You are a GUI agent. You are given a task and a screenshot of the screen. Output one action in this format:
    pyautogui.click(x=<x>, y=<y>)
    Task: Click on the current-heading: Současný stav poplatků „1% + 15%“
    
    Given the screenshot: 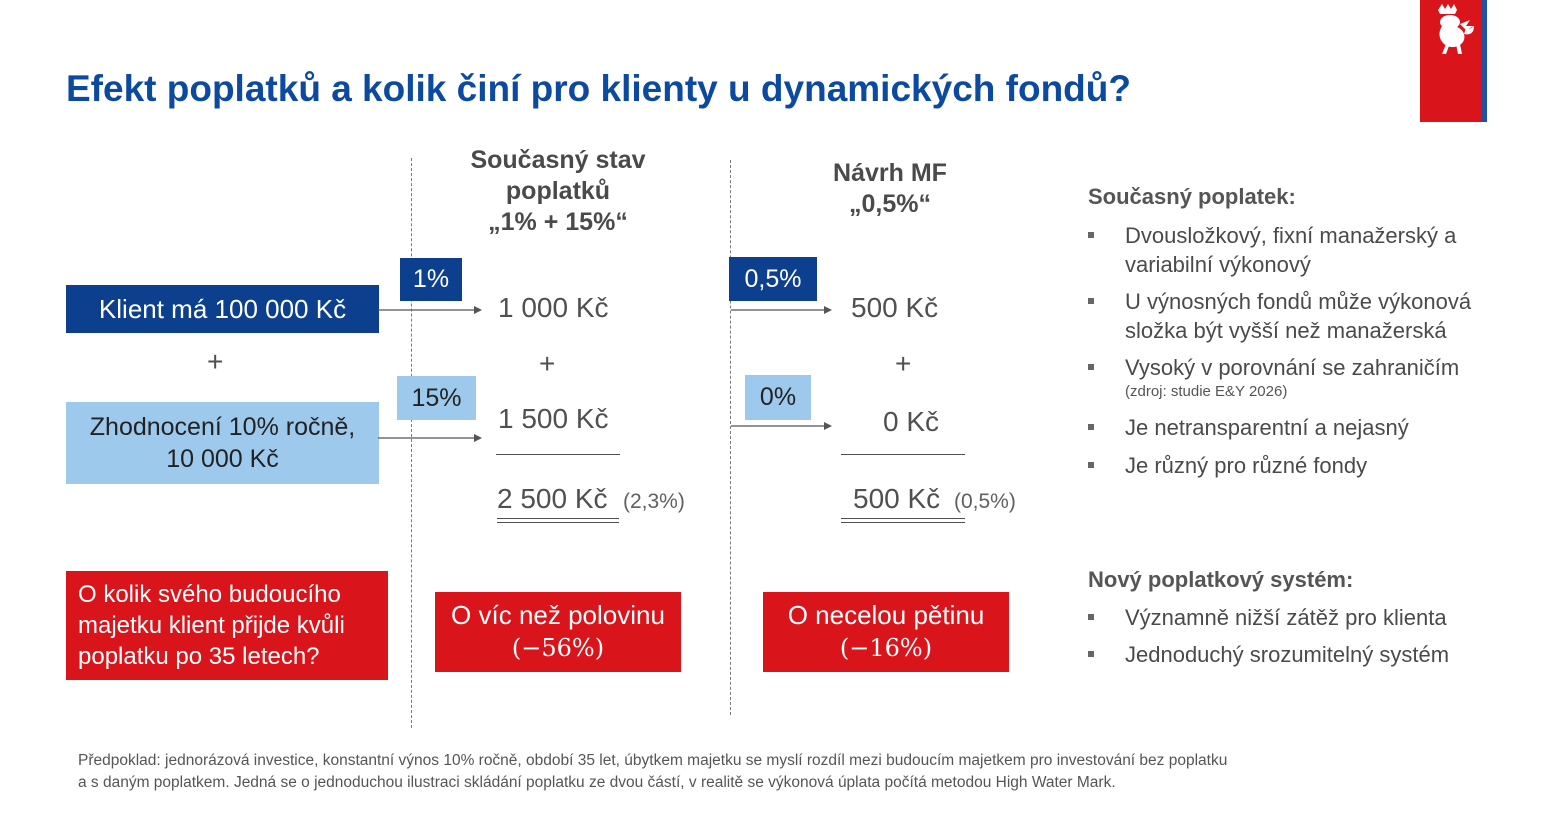 What is the action you would take?
    pyautogui.click(x=558, y=191)
    